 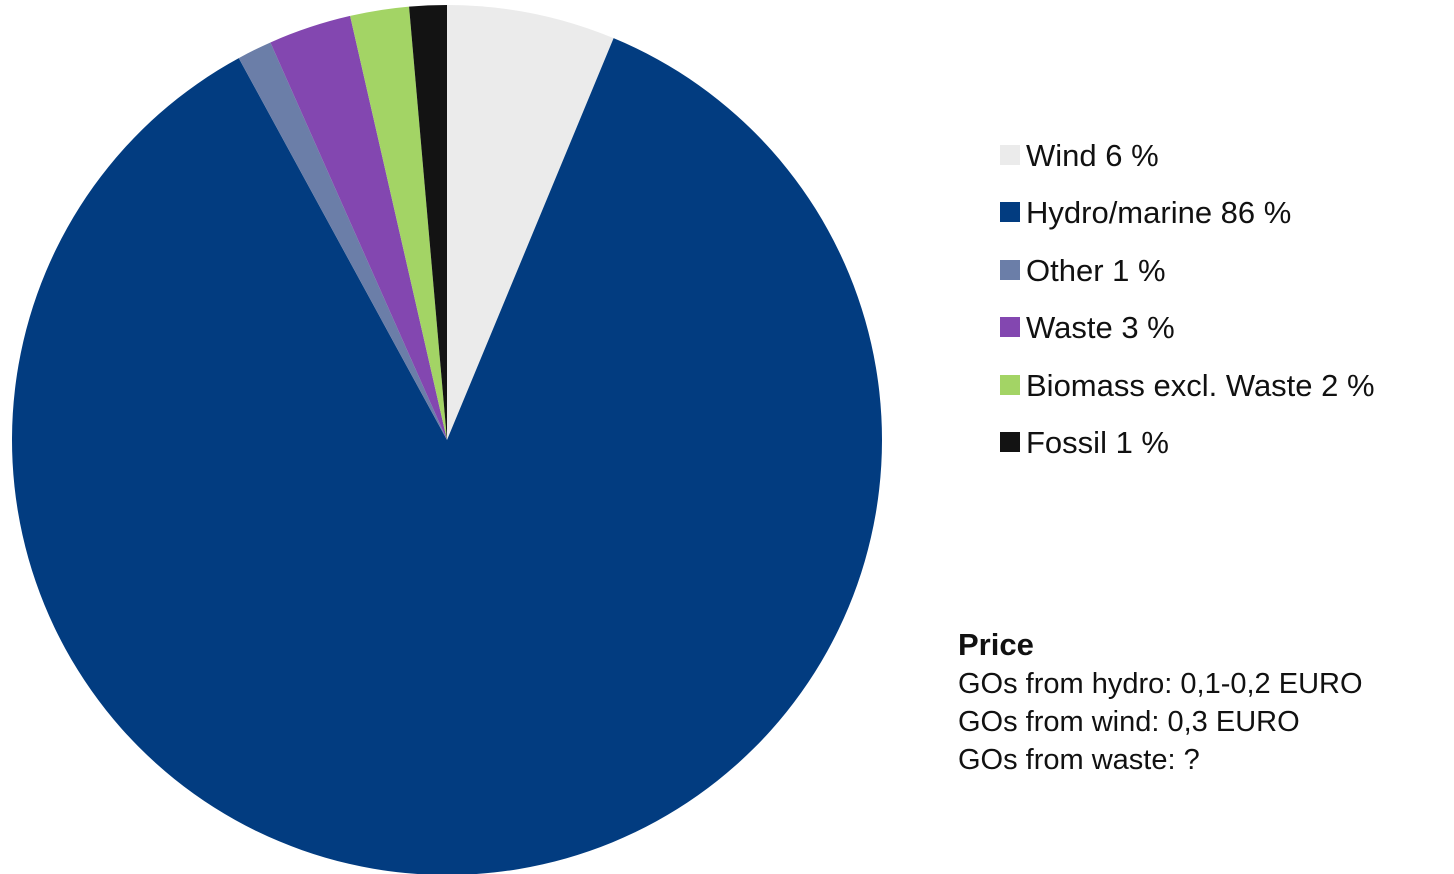 I want to click on legend-item-wind: Wind 6 %, so click(x=1187, y=164).